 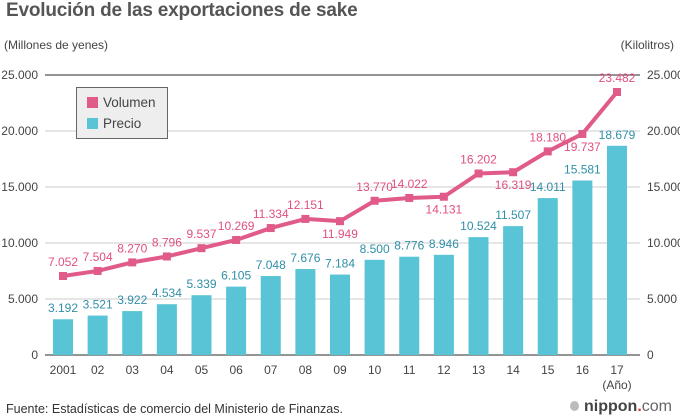 What do you see at coordinates (611, 406) in the screenshot?
I see `brand-name: nippon` at bounding box center [611, 406].